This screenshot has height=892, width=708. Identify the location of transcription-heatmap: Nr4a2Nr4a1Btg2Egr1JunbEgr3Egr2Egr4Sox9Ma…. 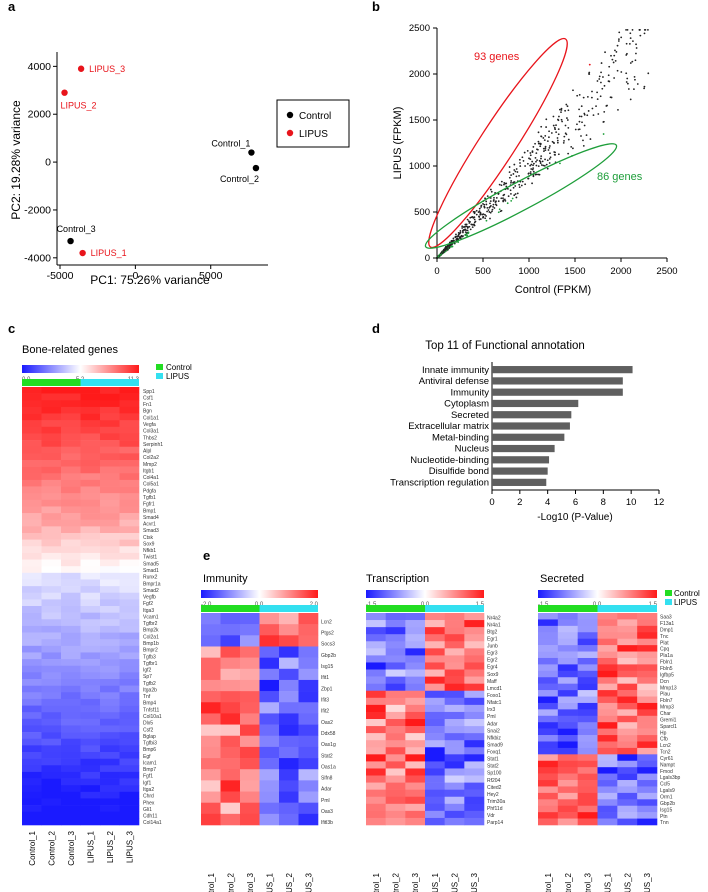
(435, 748).